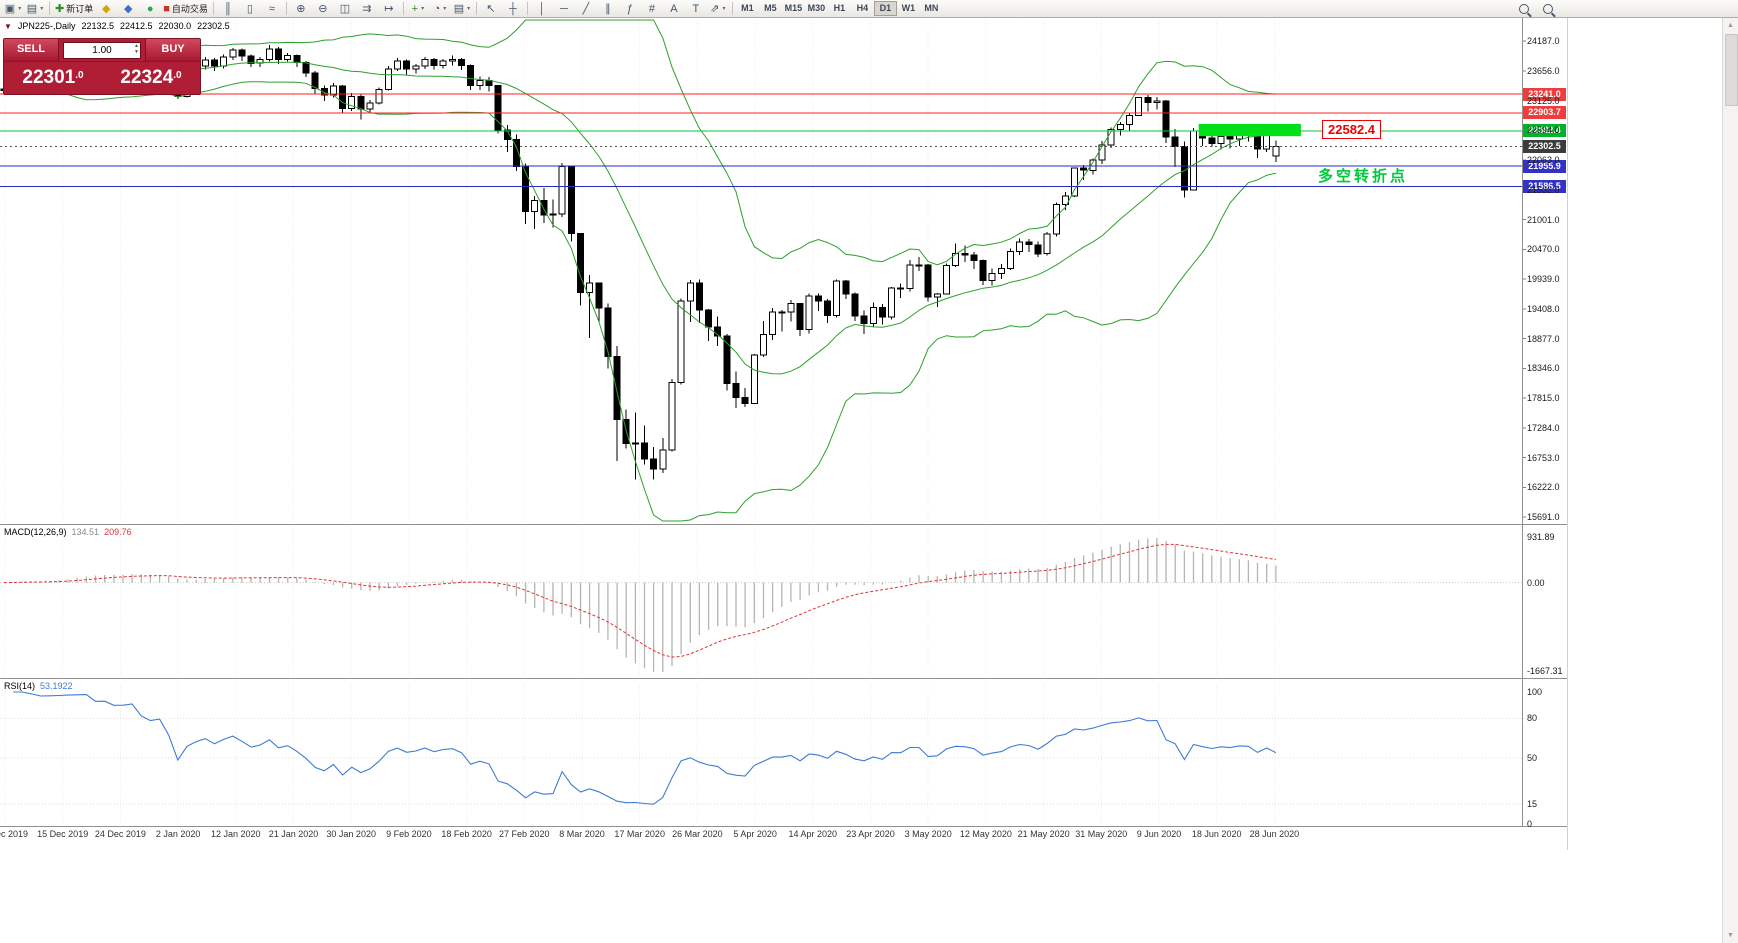 This screenshot has width=1738, height=943. Describe the element at coordinates (53, 77) in the screenshot. I see `sell-price: 22301.0` at that location.